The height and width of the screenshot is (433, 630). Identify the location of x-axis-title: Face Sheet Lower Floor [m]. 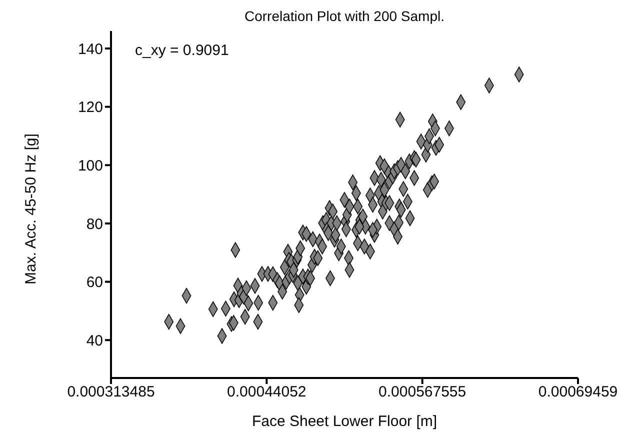
(345, 421).